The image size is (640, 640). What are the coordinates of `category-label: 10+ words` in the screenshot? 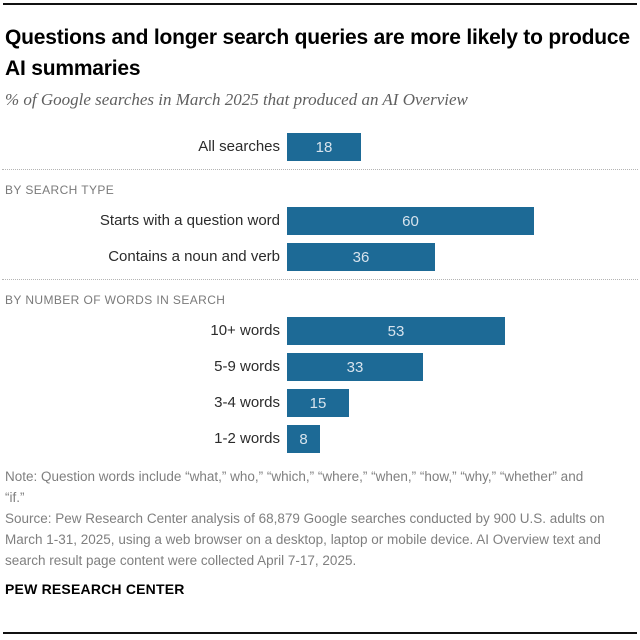 It's located at (245, 330).